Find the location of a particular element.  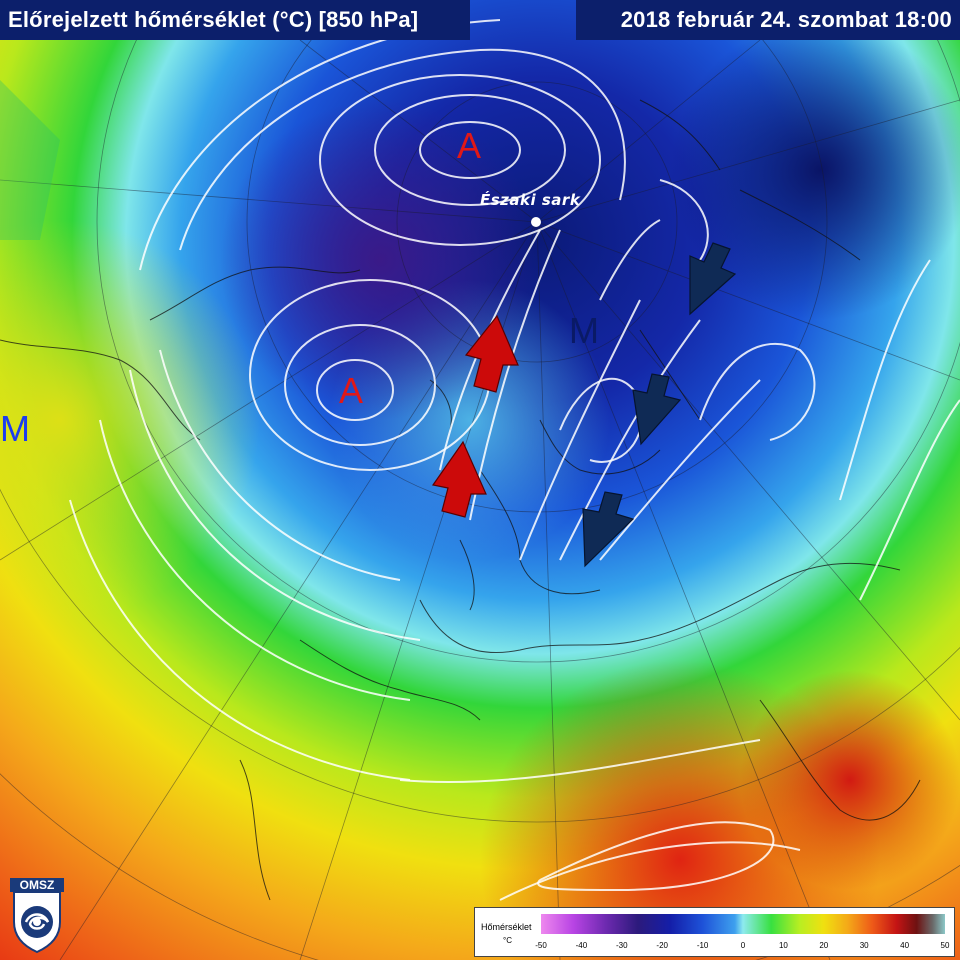

legend-tick: 20 is located at coordinates (824, 945).